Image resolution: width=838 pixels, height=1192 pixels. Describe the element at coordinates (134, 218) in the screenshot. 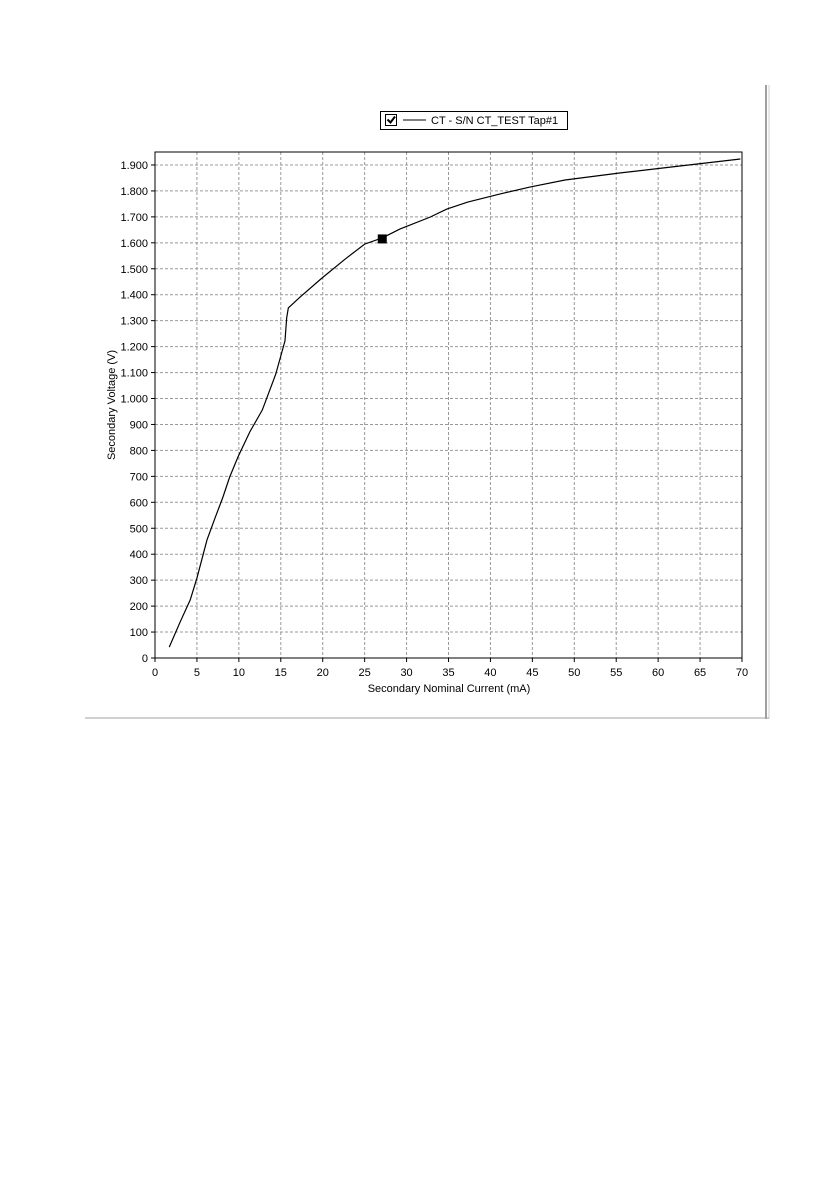

I see `y-tick-label: 1.700` at that location.